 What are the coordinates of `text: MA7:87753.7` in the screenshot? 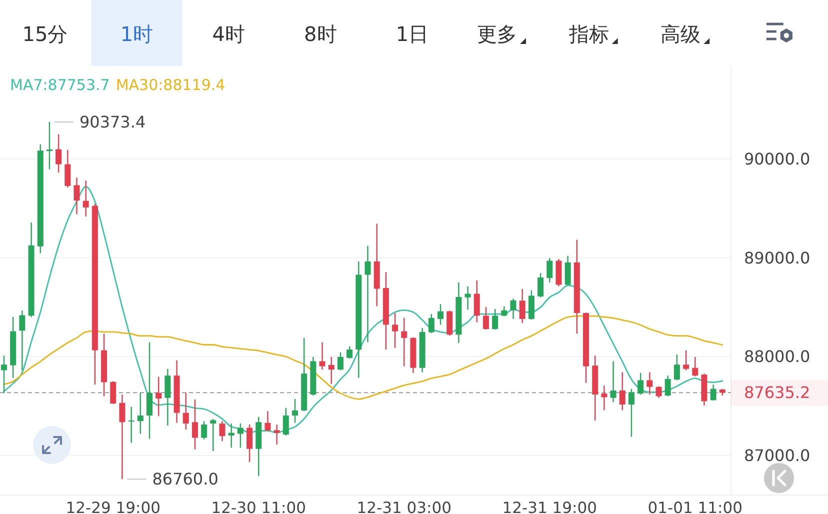 It's located at (60, 85).